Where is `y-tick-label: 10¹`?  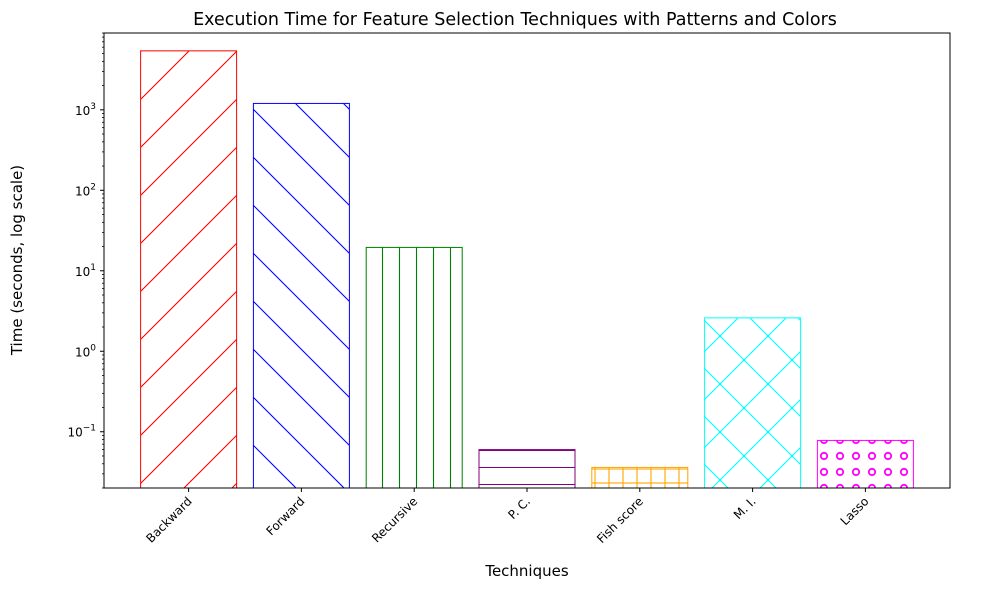
y-tick-label: 10¹ is located at coordinates (85, 271).